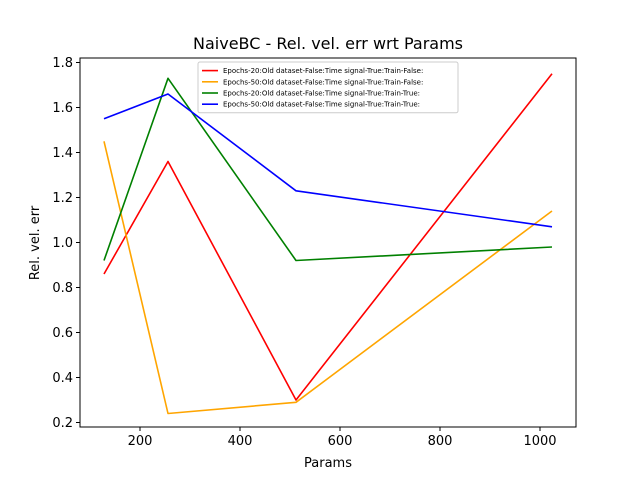 The width and height of the screenshot is (640, 480). I want to click on x-tick-label: 800, so click(440, 441).